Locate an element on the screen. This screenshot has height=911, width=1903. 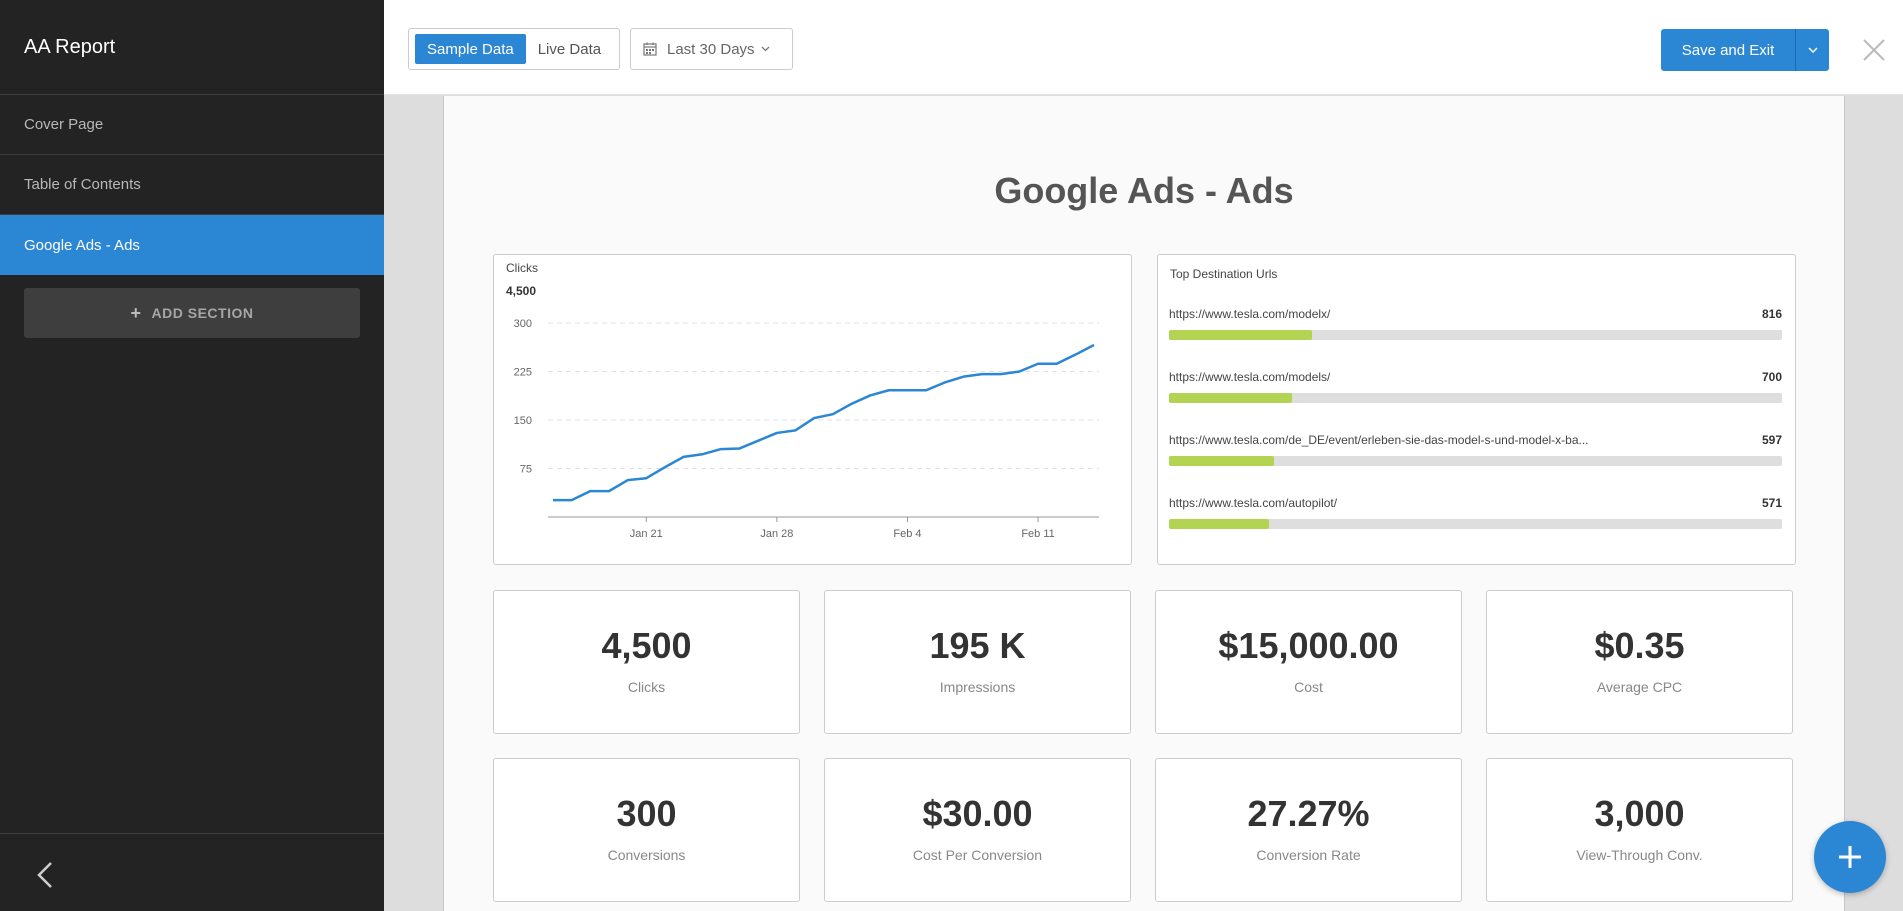
date-range-label: Last 30 Days is located at coordinates (711, 49).